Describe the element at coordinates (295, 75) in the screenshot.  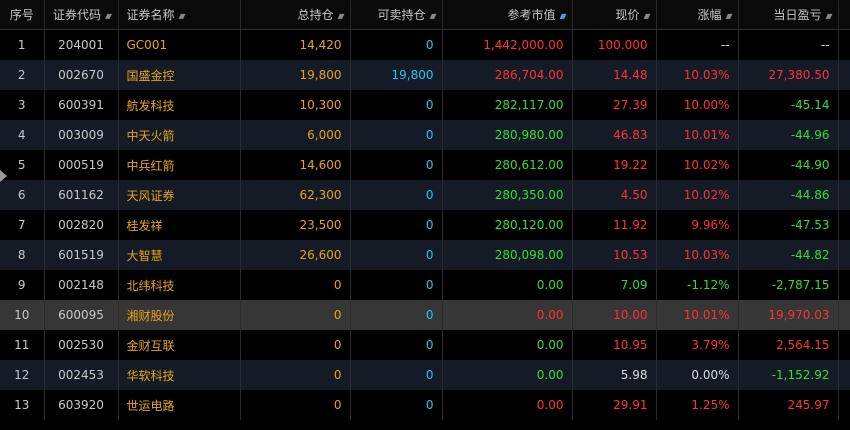
I see `cell-total: 19,800` at that location.